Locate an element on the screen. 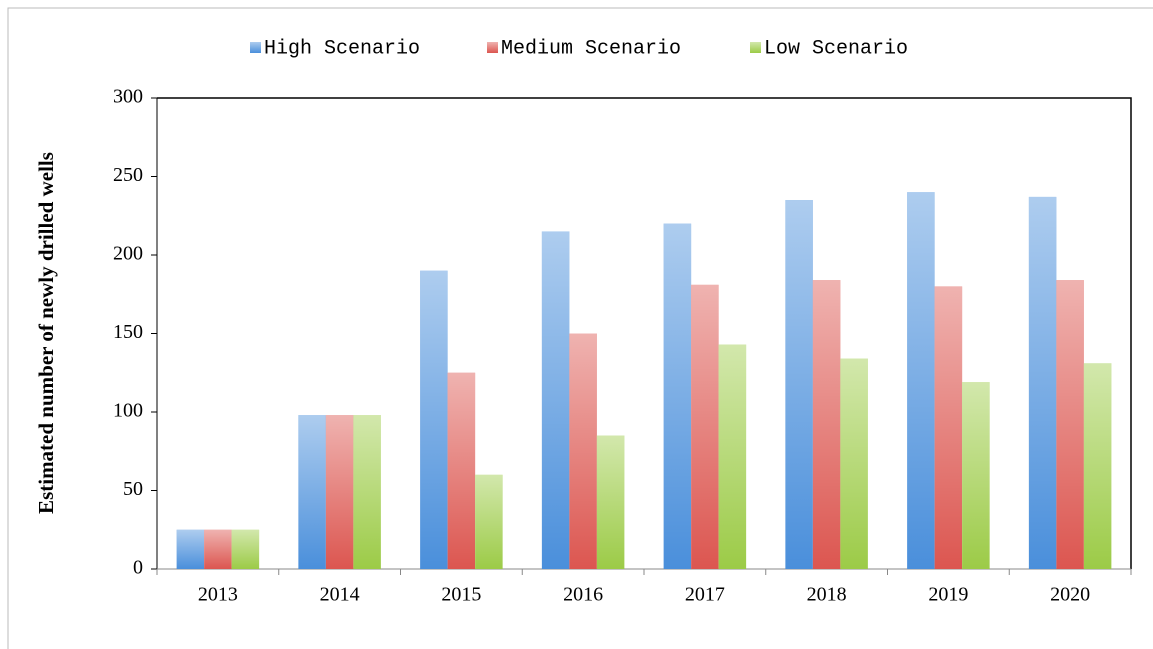 This screenshot has width=1153, height=649. legend-label: High Scenario is located at coordinates (342, 48).